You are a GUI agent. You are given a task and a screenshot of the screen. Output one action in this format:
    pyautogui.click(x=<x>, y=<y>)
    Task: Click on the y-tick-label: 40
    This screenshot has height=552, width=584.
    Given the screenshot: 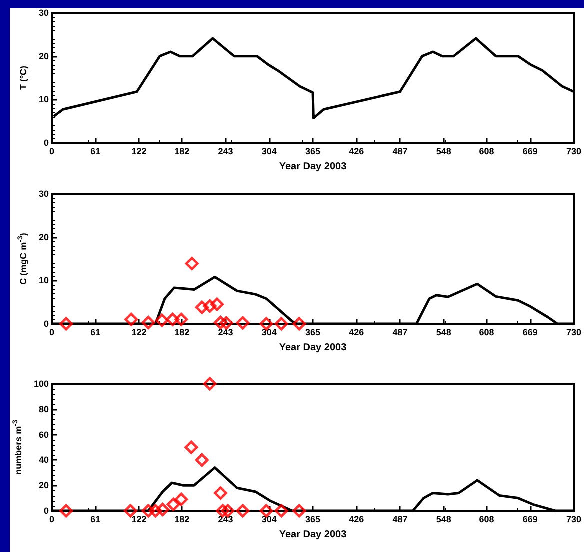 What is the action you would take?
    pyautogui.click(x=43, y=460)
    